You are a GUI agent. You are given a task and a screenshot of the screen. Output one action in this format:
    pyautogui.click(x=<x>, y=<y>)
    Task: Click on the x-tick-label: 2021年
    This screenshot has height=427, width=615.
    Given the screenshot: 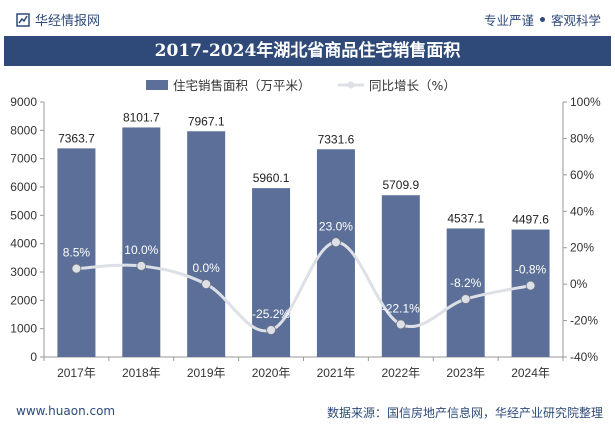 What is the action you would take?
    pyautogui.click(x=336, y=373)
    